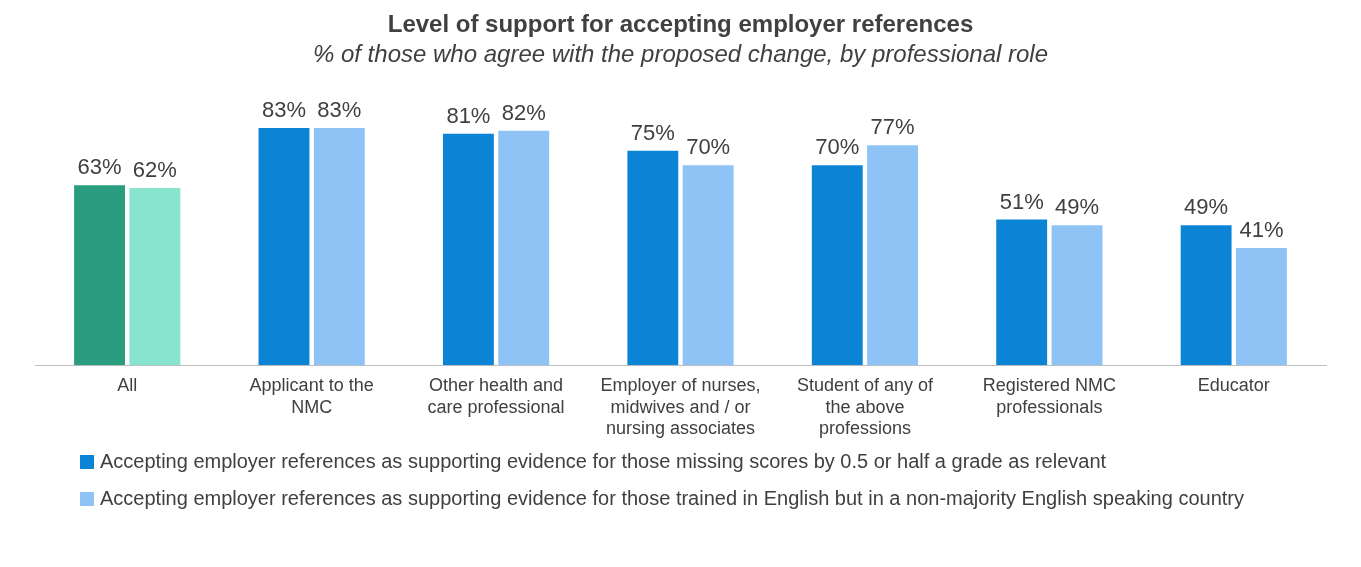 The image size is (1361, 567). I want to click on data-label: 81%, so click(468, 115).